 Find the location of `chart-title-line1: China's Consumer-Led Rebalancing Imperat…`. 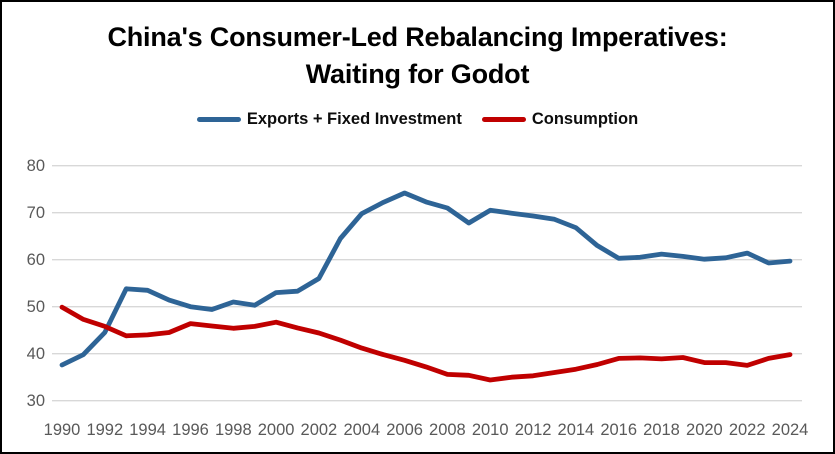

chart-title-line1: China's Consumer-Led Rebalancing Imperat… is located at coordinates (417, 37).